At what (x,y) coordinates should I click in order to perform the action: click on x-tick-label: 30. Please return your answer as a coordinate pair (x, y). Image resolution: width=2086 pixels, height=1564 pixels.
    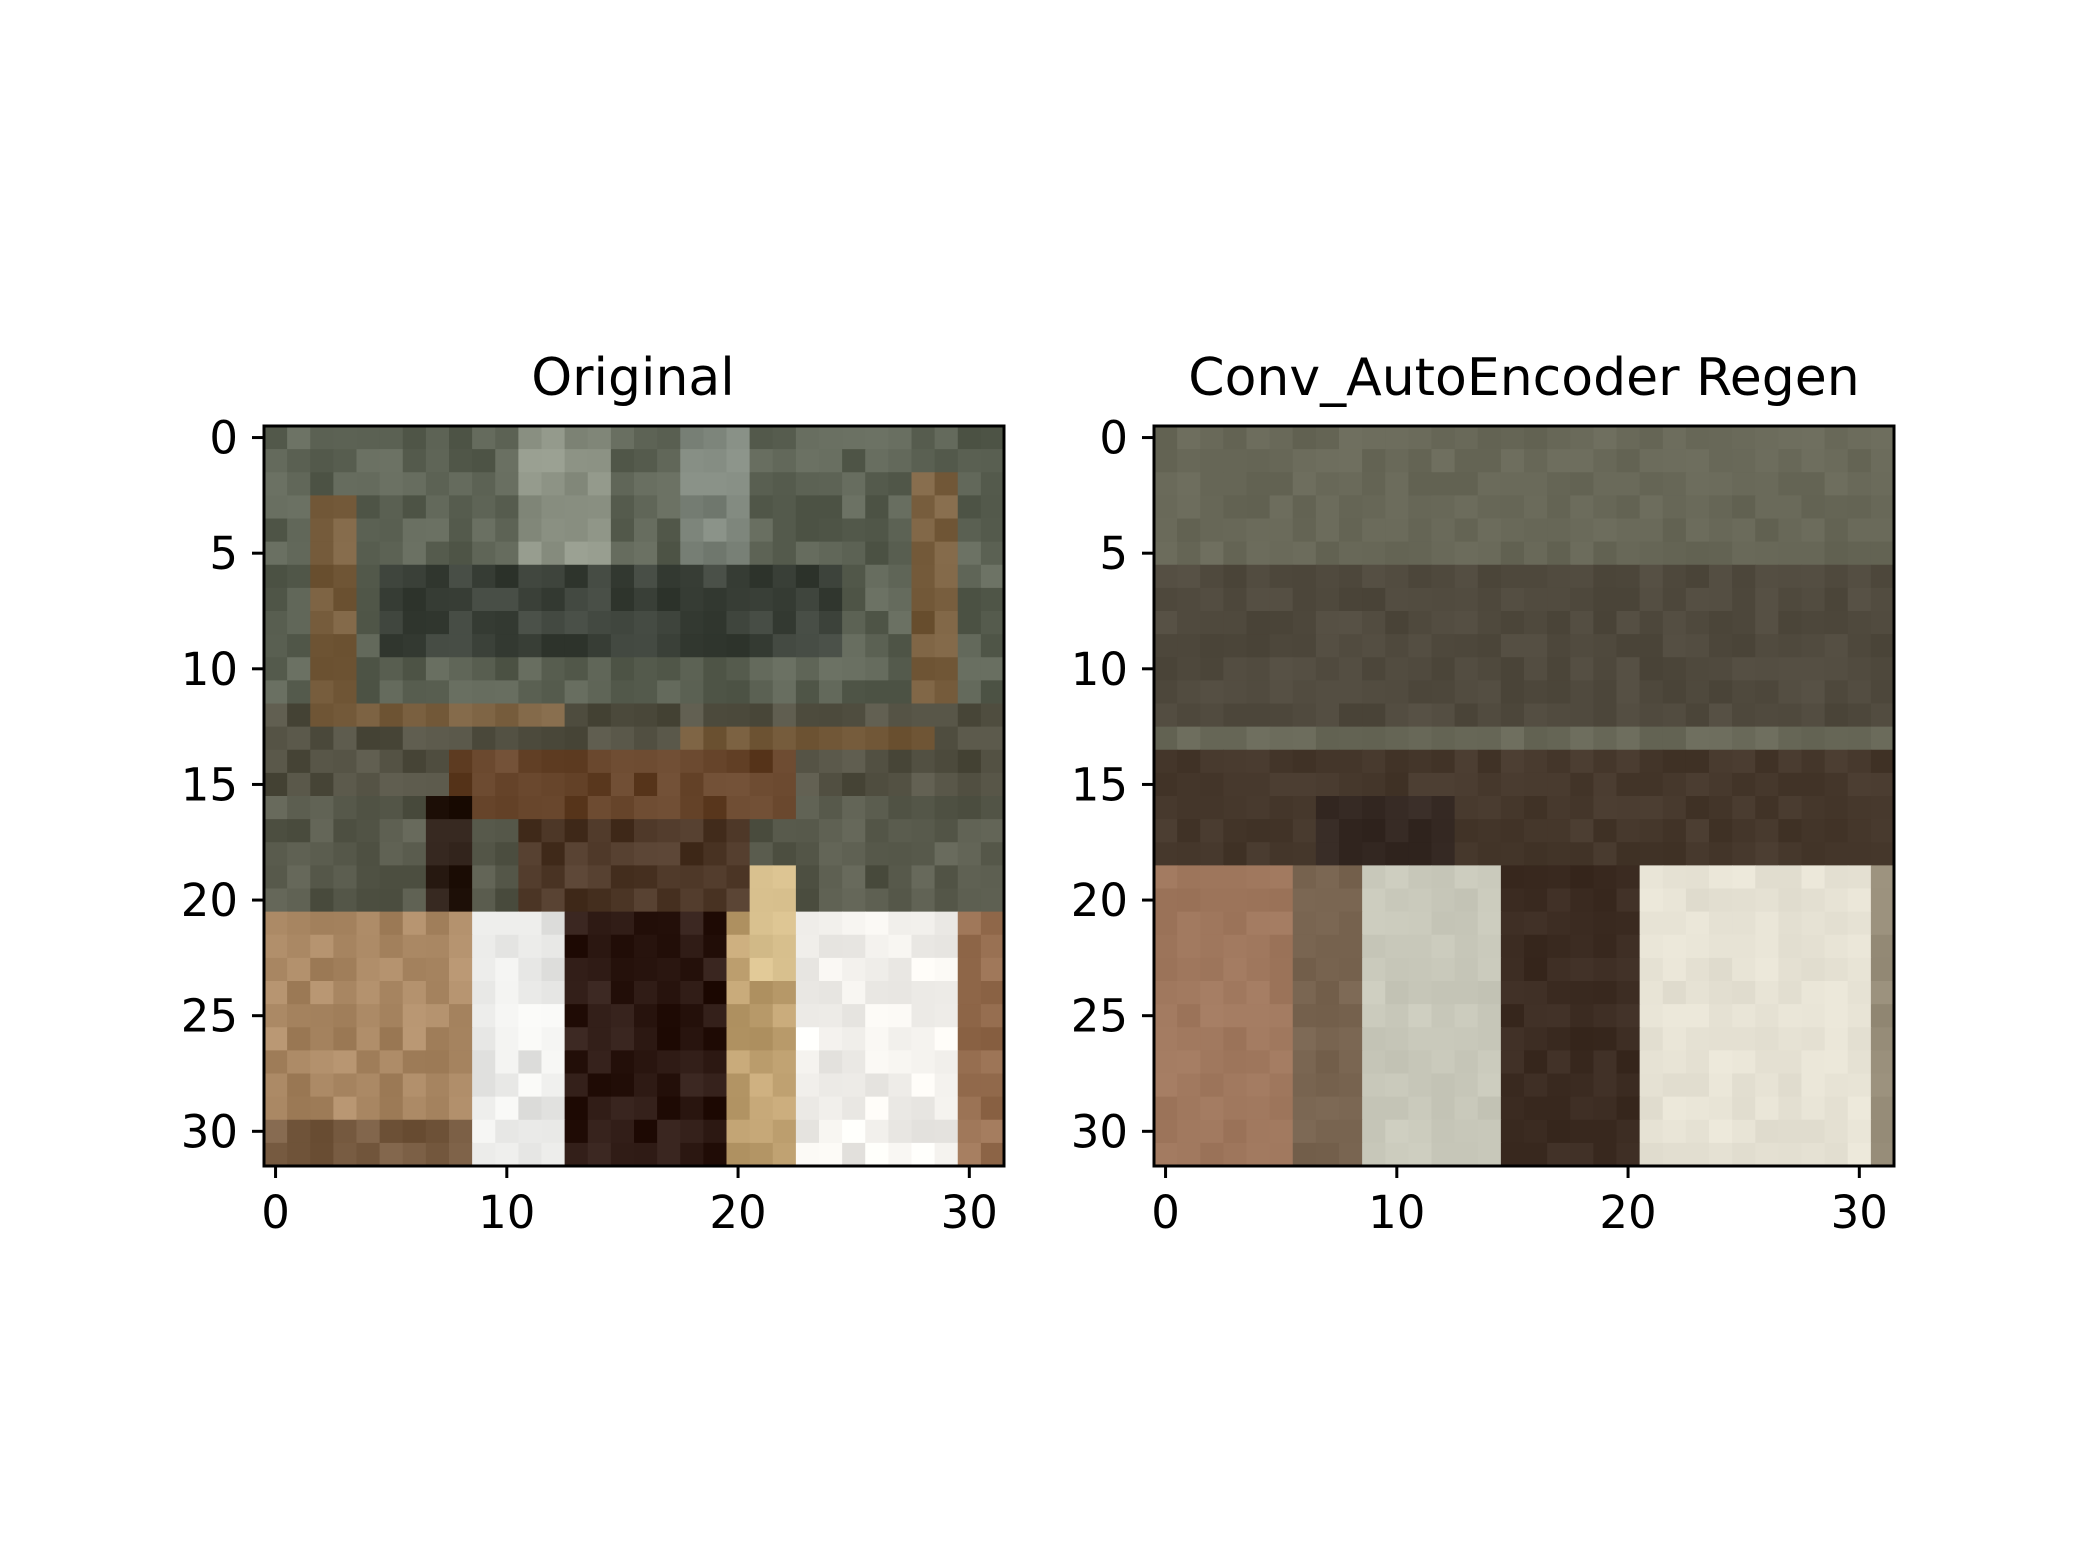
    Looking at the image, I should click on (1859, 1212).